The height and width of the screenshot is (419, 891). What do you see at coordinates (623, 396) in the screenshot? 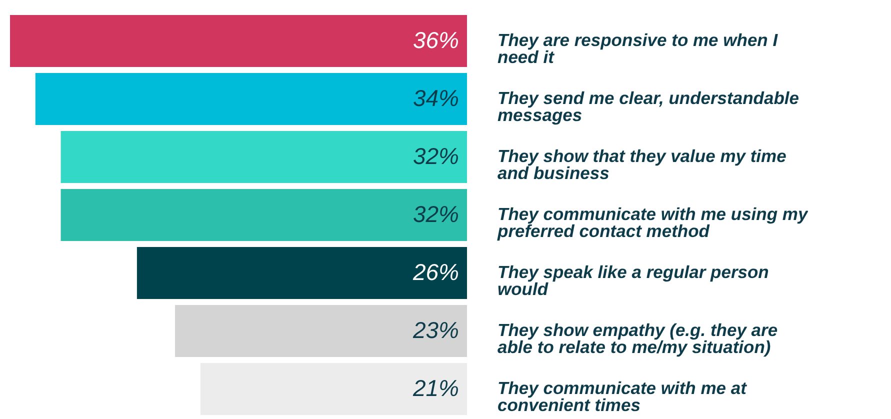
I see `y-tick-label: They communicate with me at convenient times` at bounding box center [623, 396].